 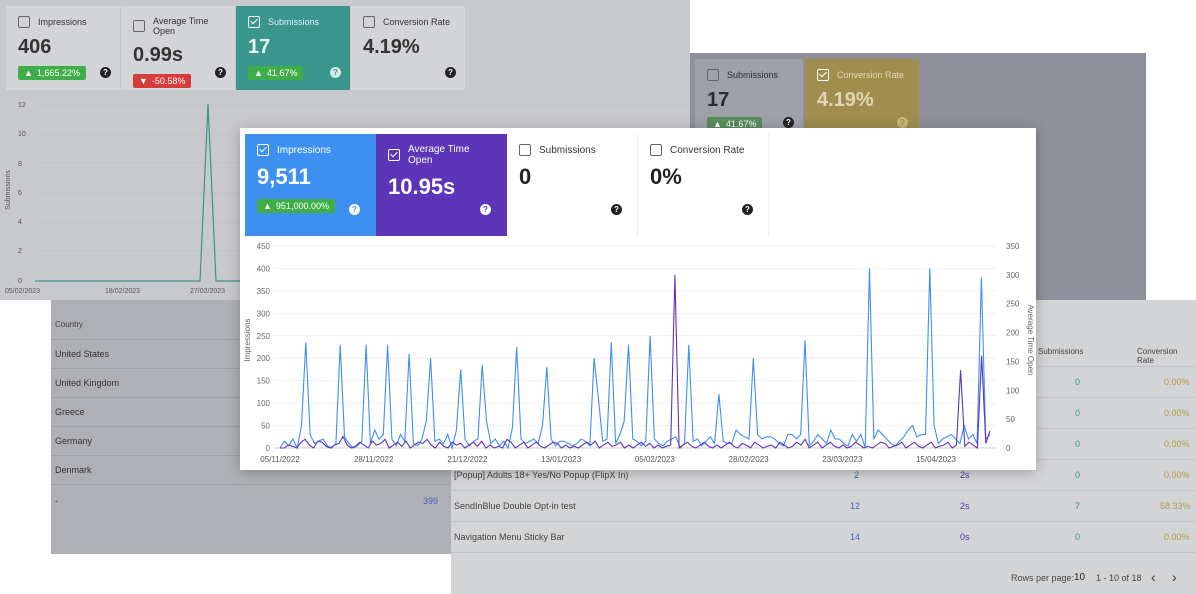 I want to click on y-right-tick: 0, so click(x=1008, y=448).